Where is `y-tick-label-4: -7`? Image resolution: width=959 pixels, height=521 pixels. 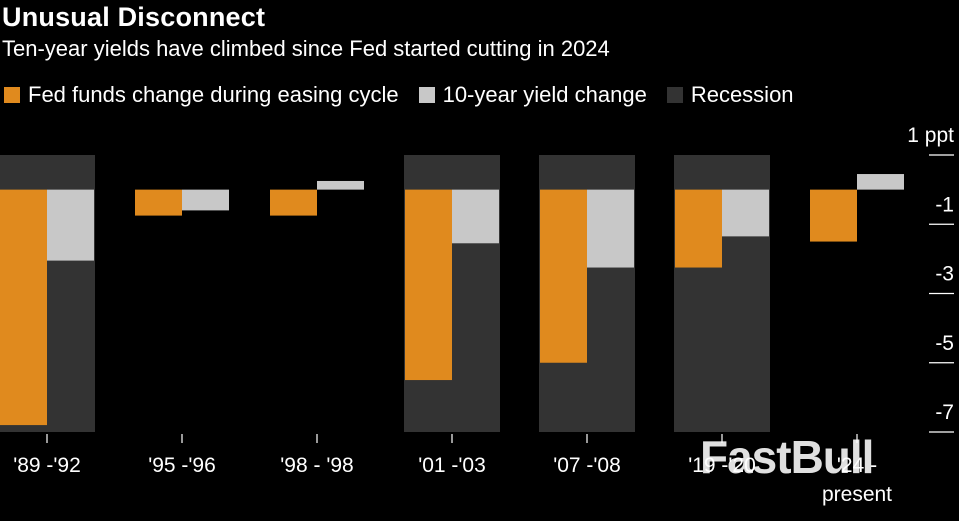 y-tick-label-4: -7 is located at coordinates (944, 412).